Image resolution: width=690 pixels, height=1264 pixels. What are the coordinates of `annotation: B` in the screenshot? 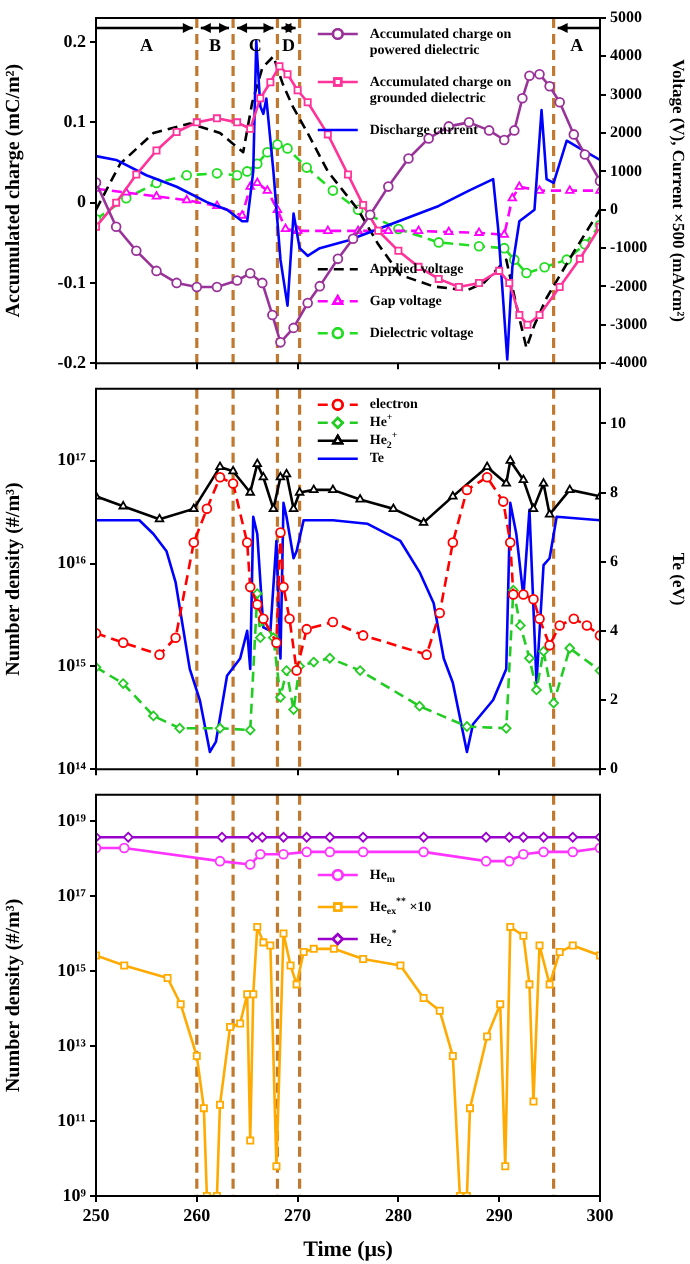 It's located at (214, 44).